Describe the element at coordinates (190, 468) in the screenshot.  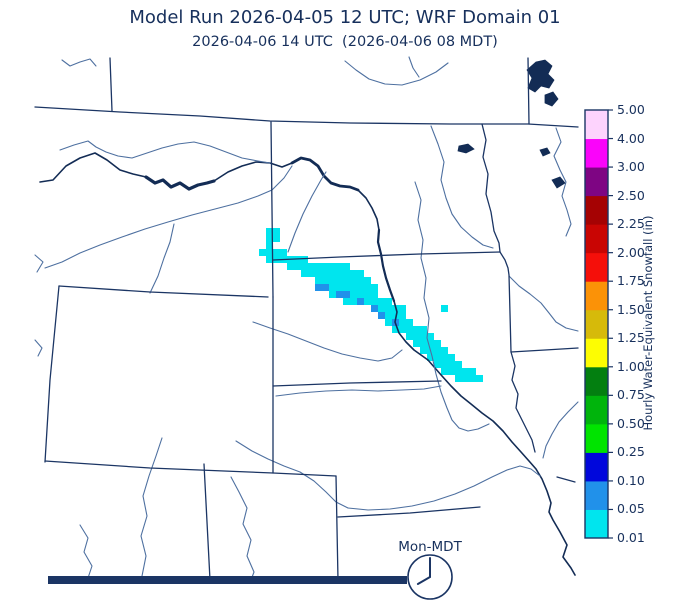
I see `41n-border` at that location.